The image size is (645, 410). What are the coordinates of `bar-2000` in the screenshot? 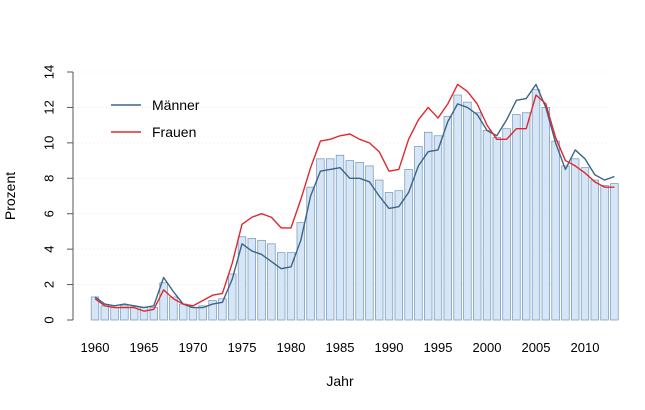 It's located at (487, 225).